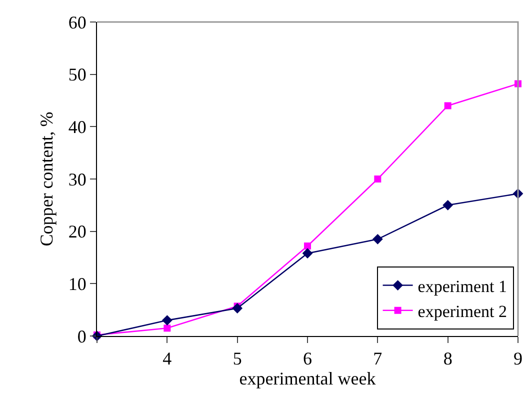 Image resolution: width=531 pixels, height=400 pixels. Describe the element at coordinates (167, 358) in the screenshot. I see `x-tick-label: 4` at that location.